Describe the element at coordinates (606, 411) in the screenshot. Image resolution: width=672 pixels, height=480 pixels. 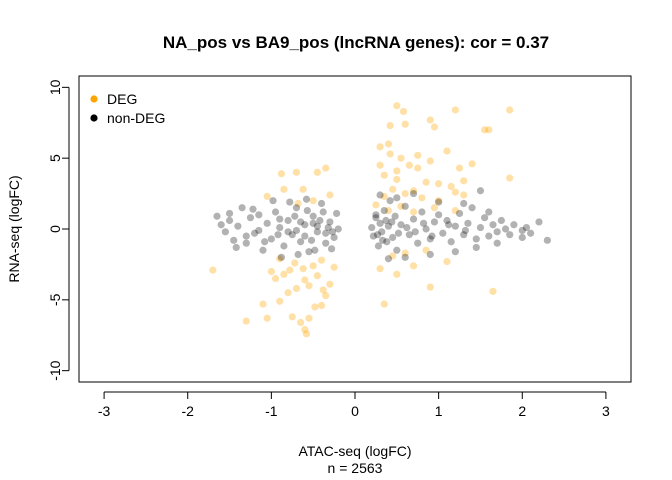
I see `x-tick-label: 3` at that location.